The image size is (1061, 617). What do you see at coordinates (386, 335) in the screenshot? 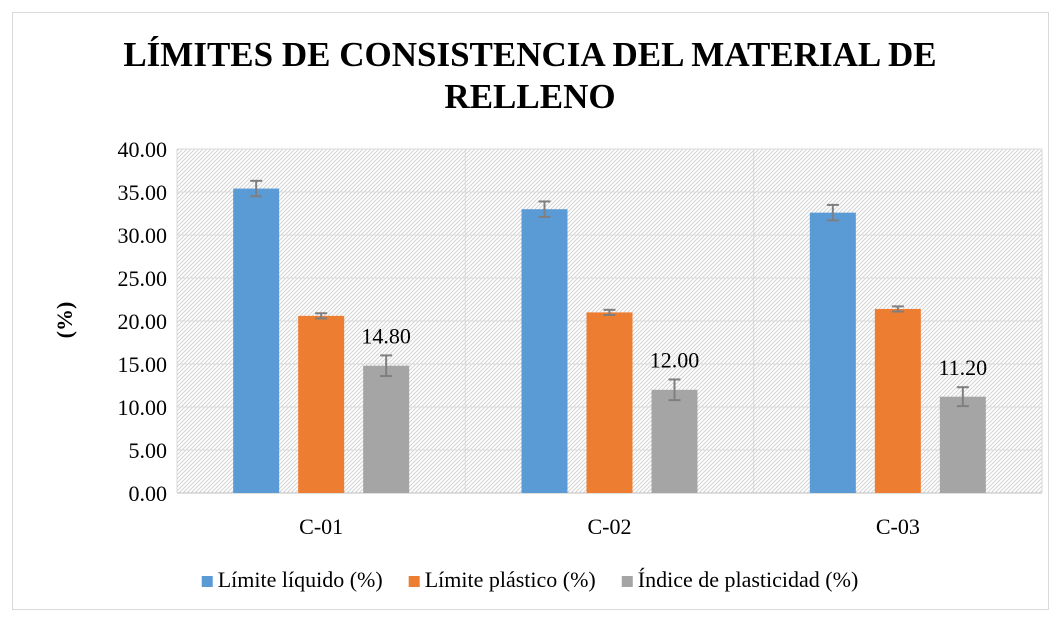
I see `data-label: 14.80` at bounding box center [386, 335].